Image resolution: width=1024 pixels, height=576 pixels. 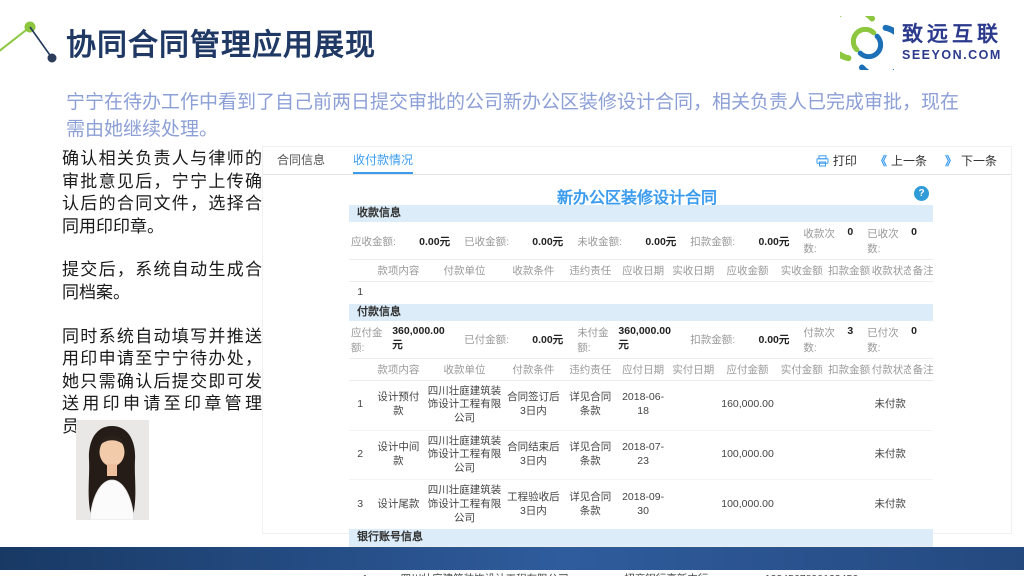 What do you see at coordinates (533, 369) in the screenshot?
I see `column-header: 付款条件` at bounding box center [533, 369].